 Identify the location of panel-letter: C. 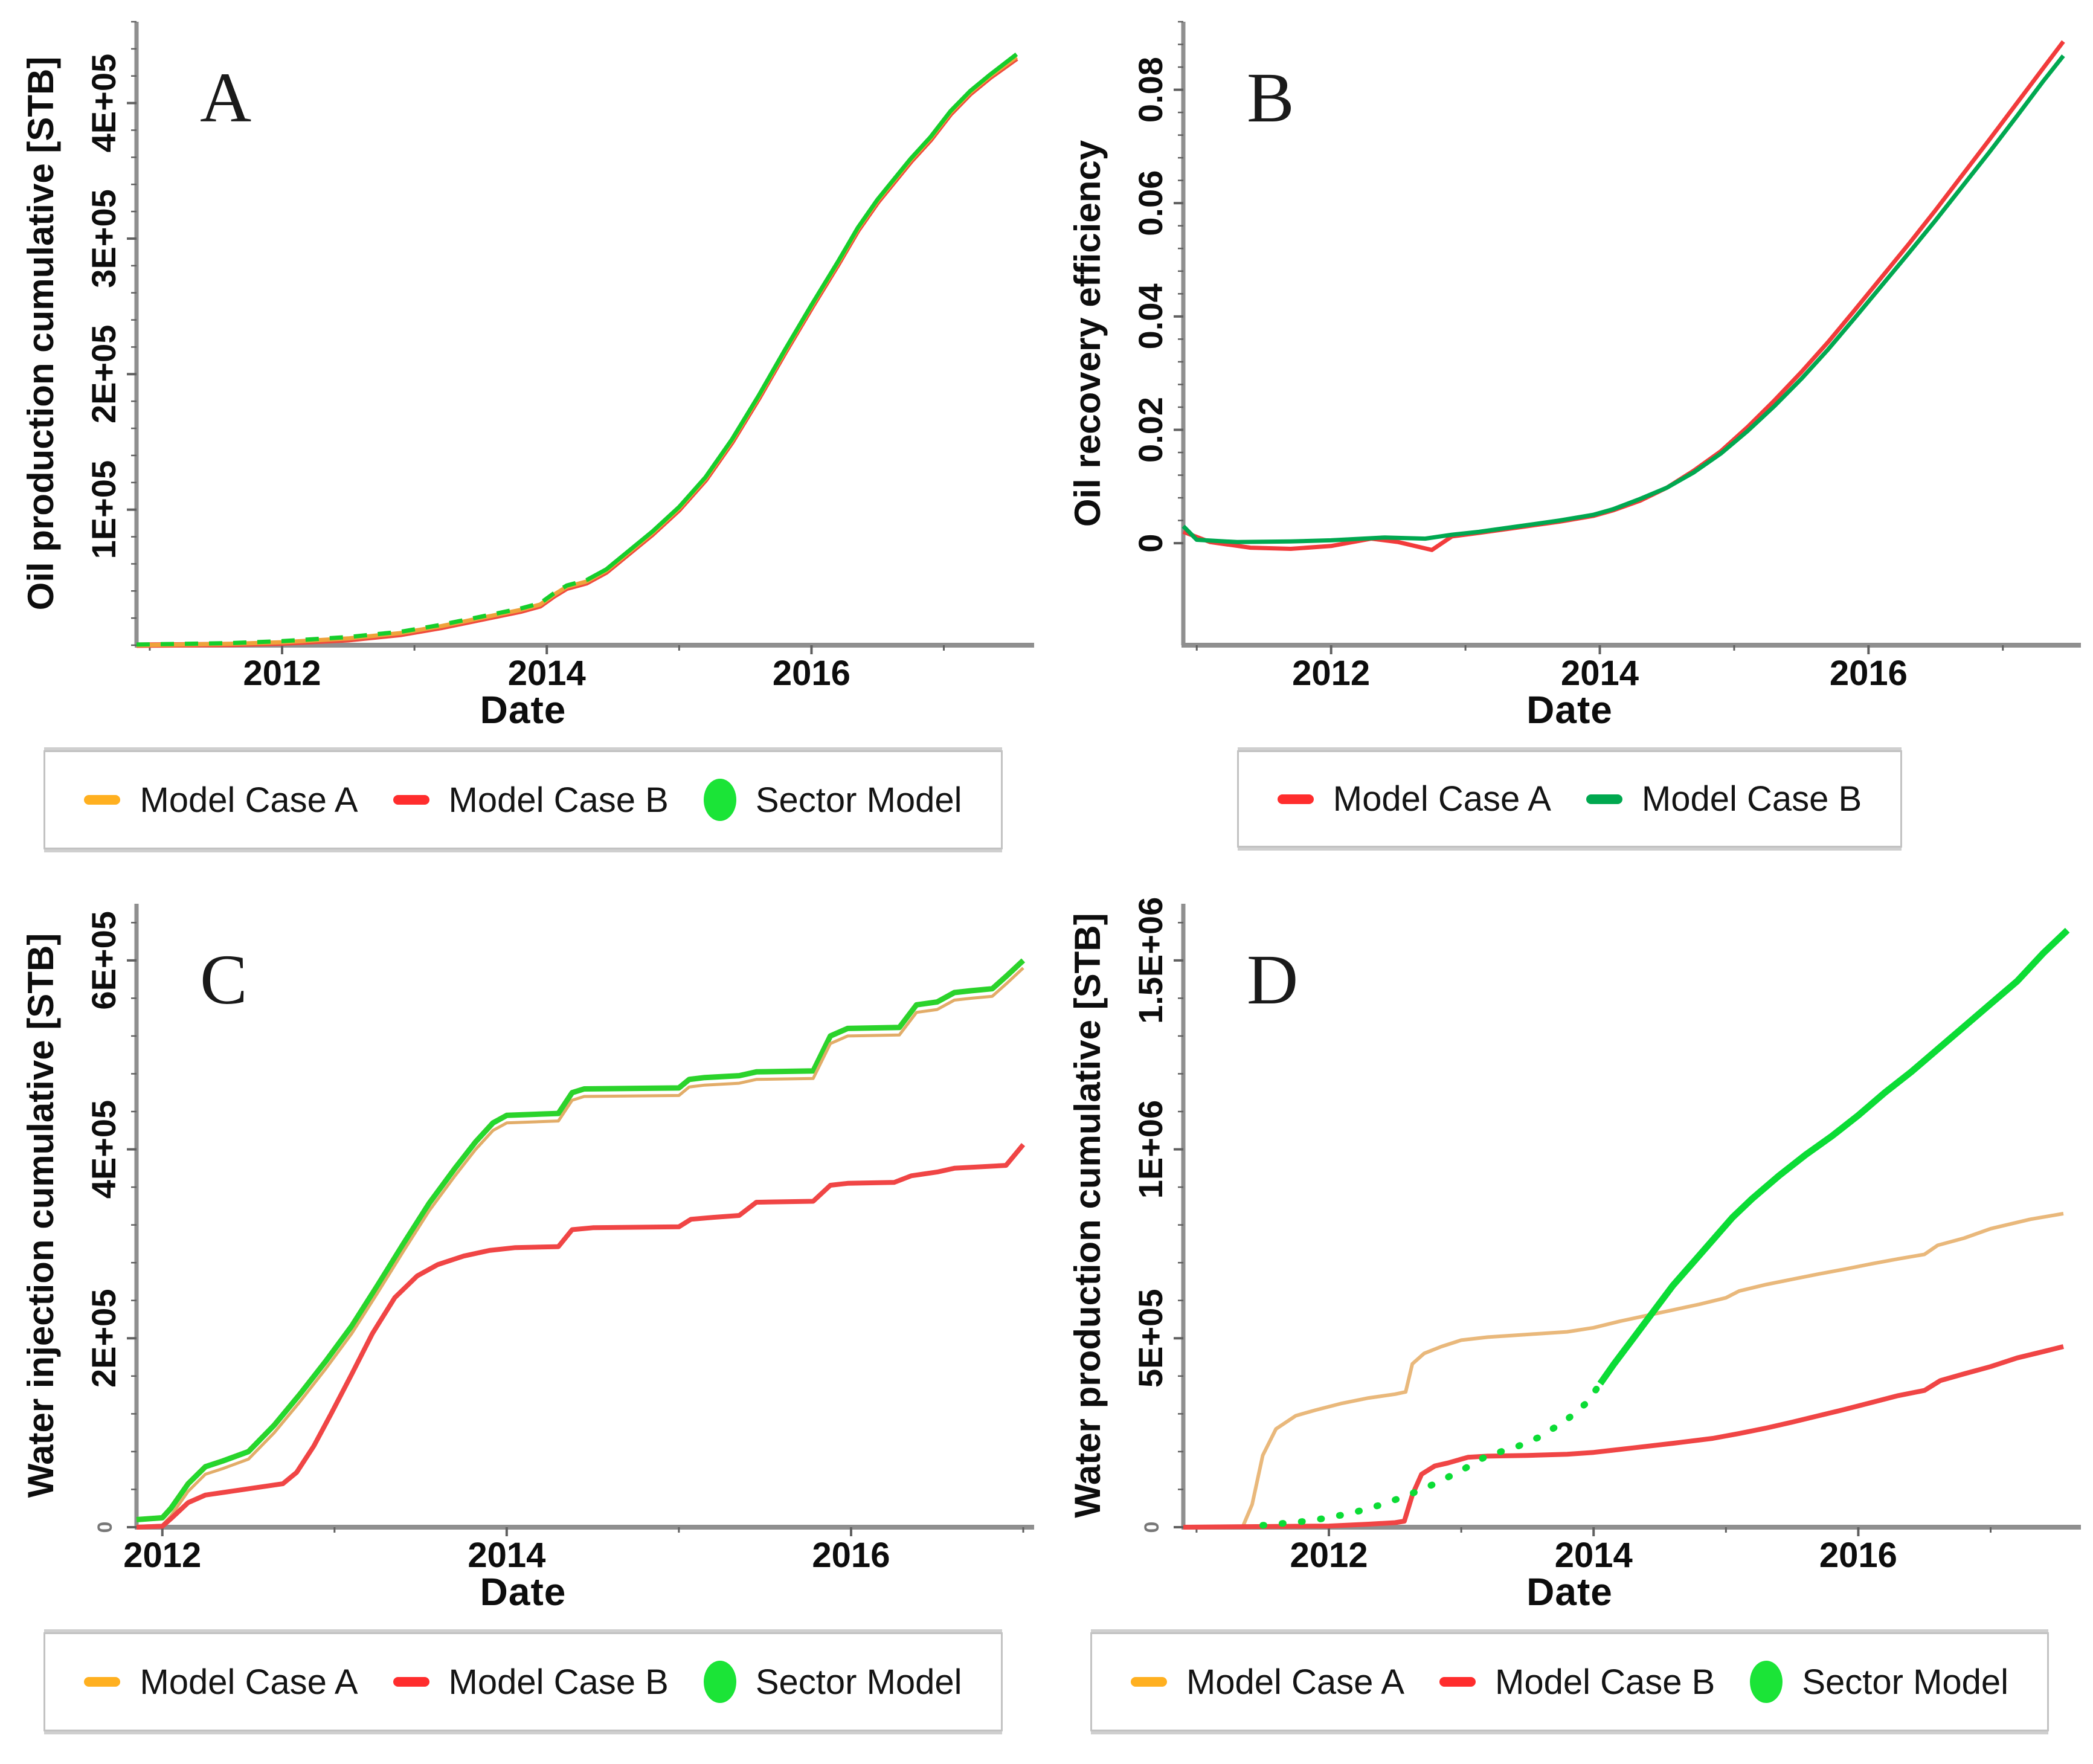
(224, 979).